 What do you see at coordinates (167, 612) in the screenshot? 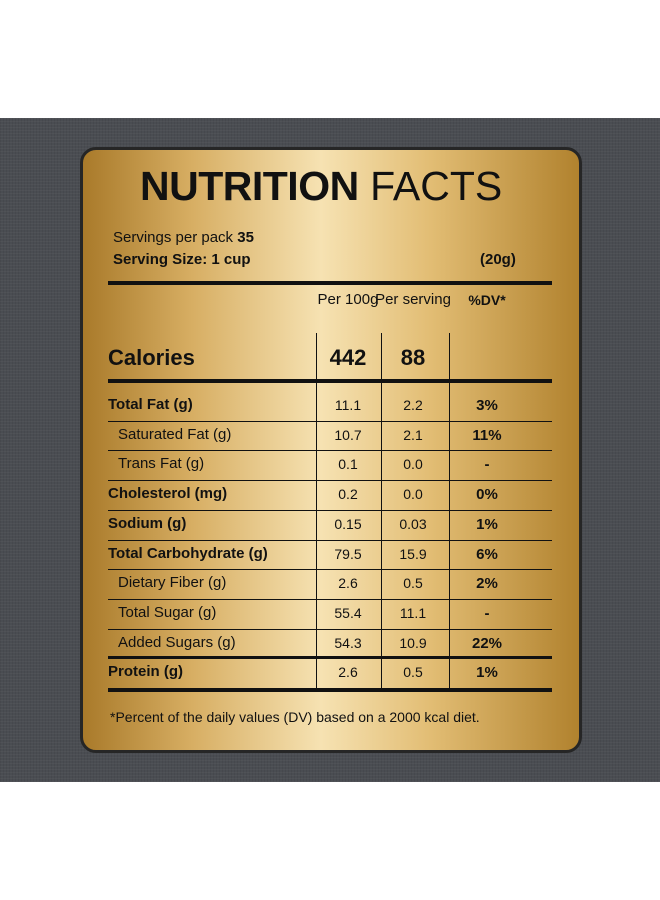
I see `row-label: Total Sugar (g)` at bounding box center [167, 612].